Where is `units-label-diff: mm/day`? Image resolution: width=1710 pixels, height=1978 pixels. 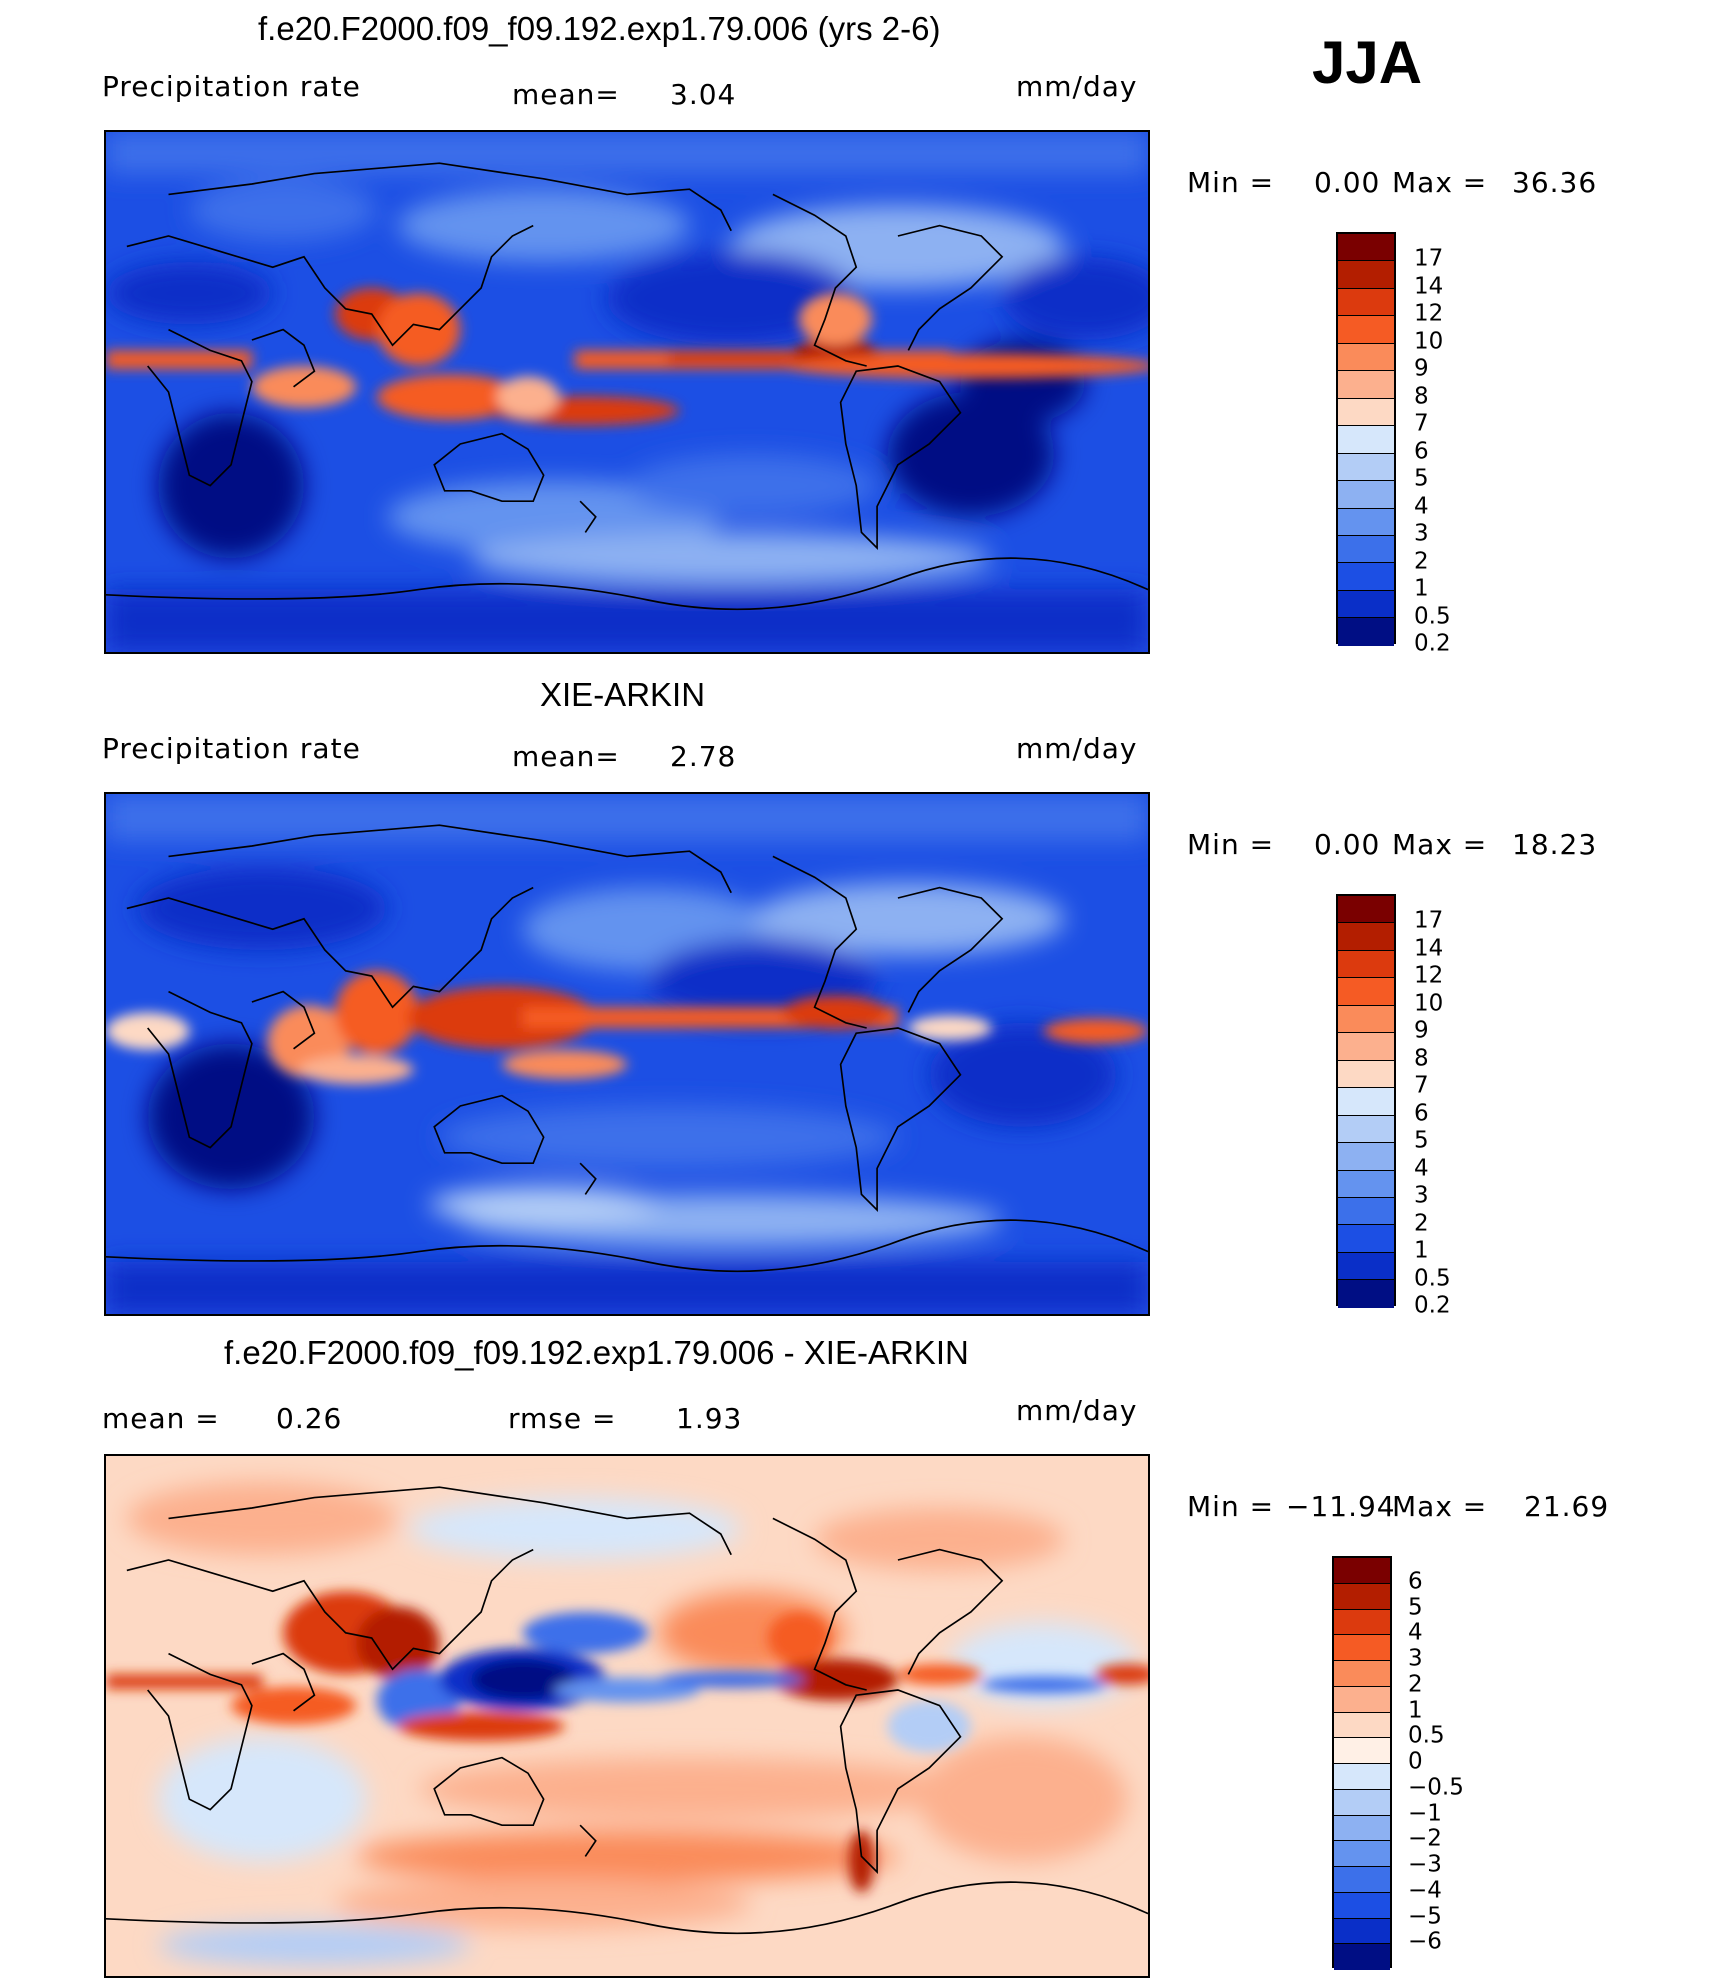
units-label-diff: mm/day is located at coordinates (1077, 1410).